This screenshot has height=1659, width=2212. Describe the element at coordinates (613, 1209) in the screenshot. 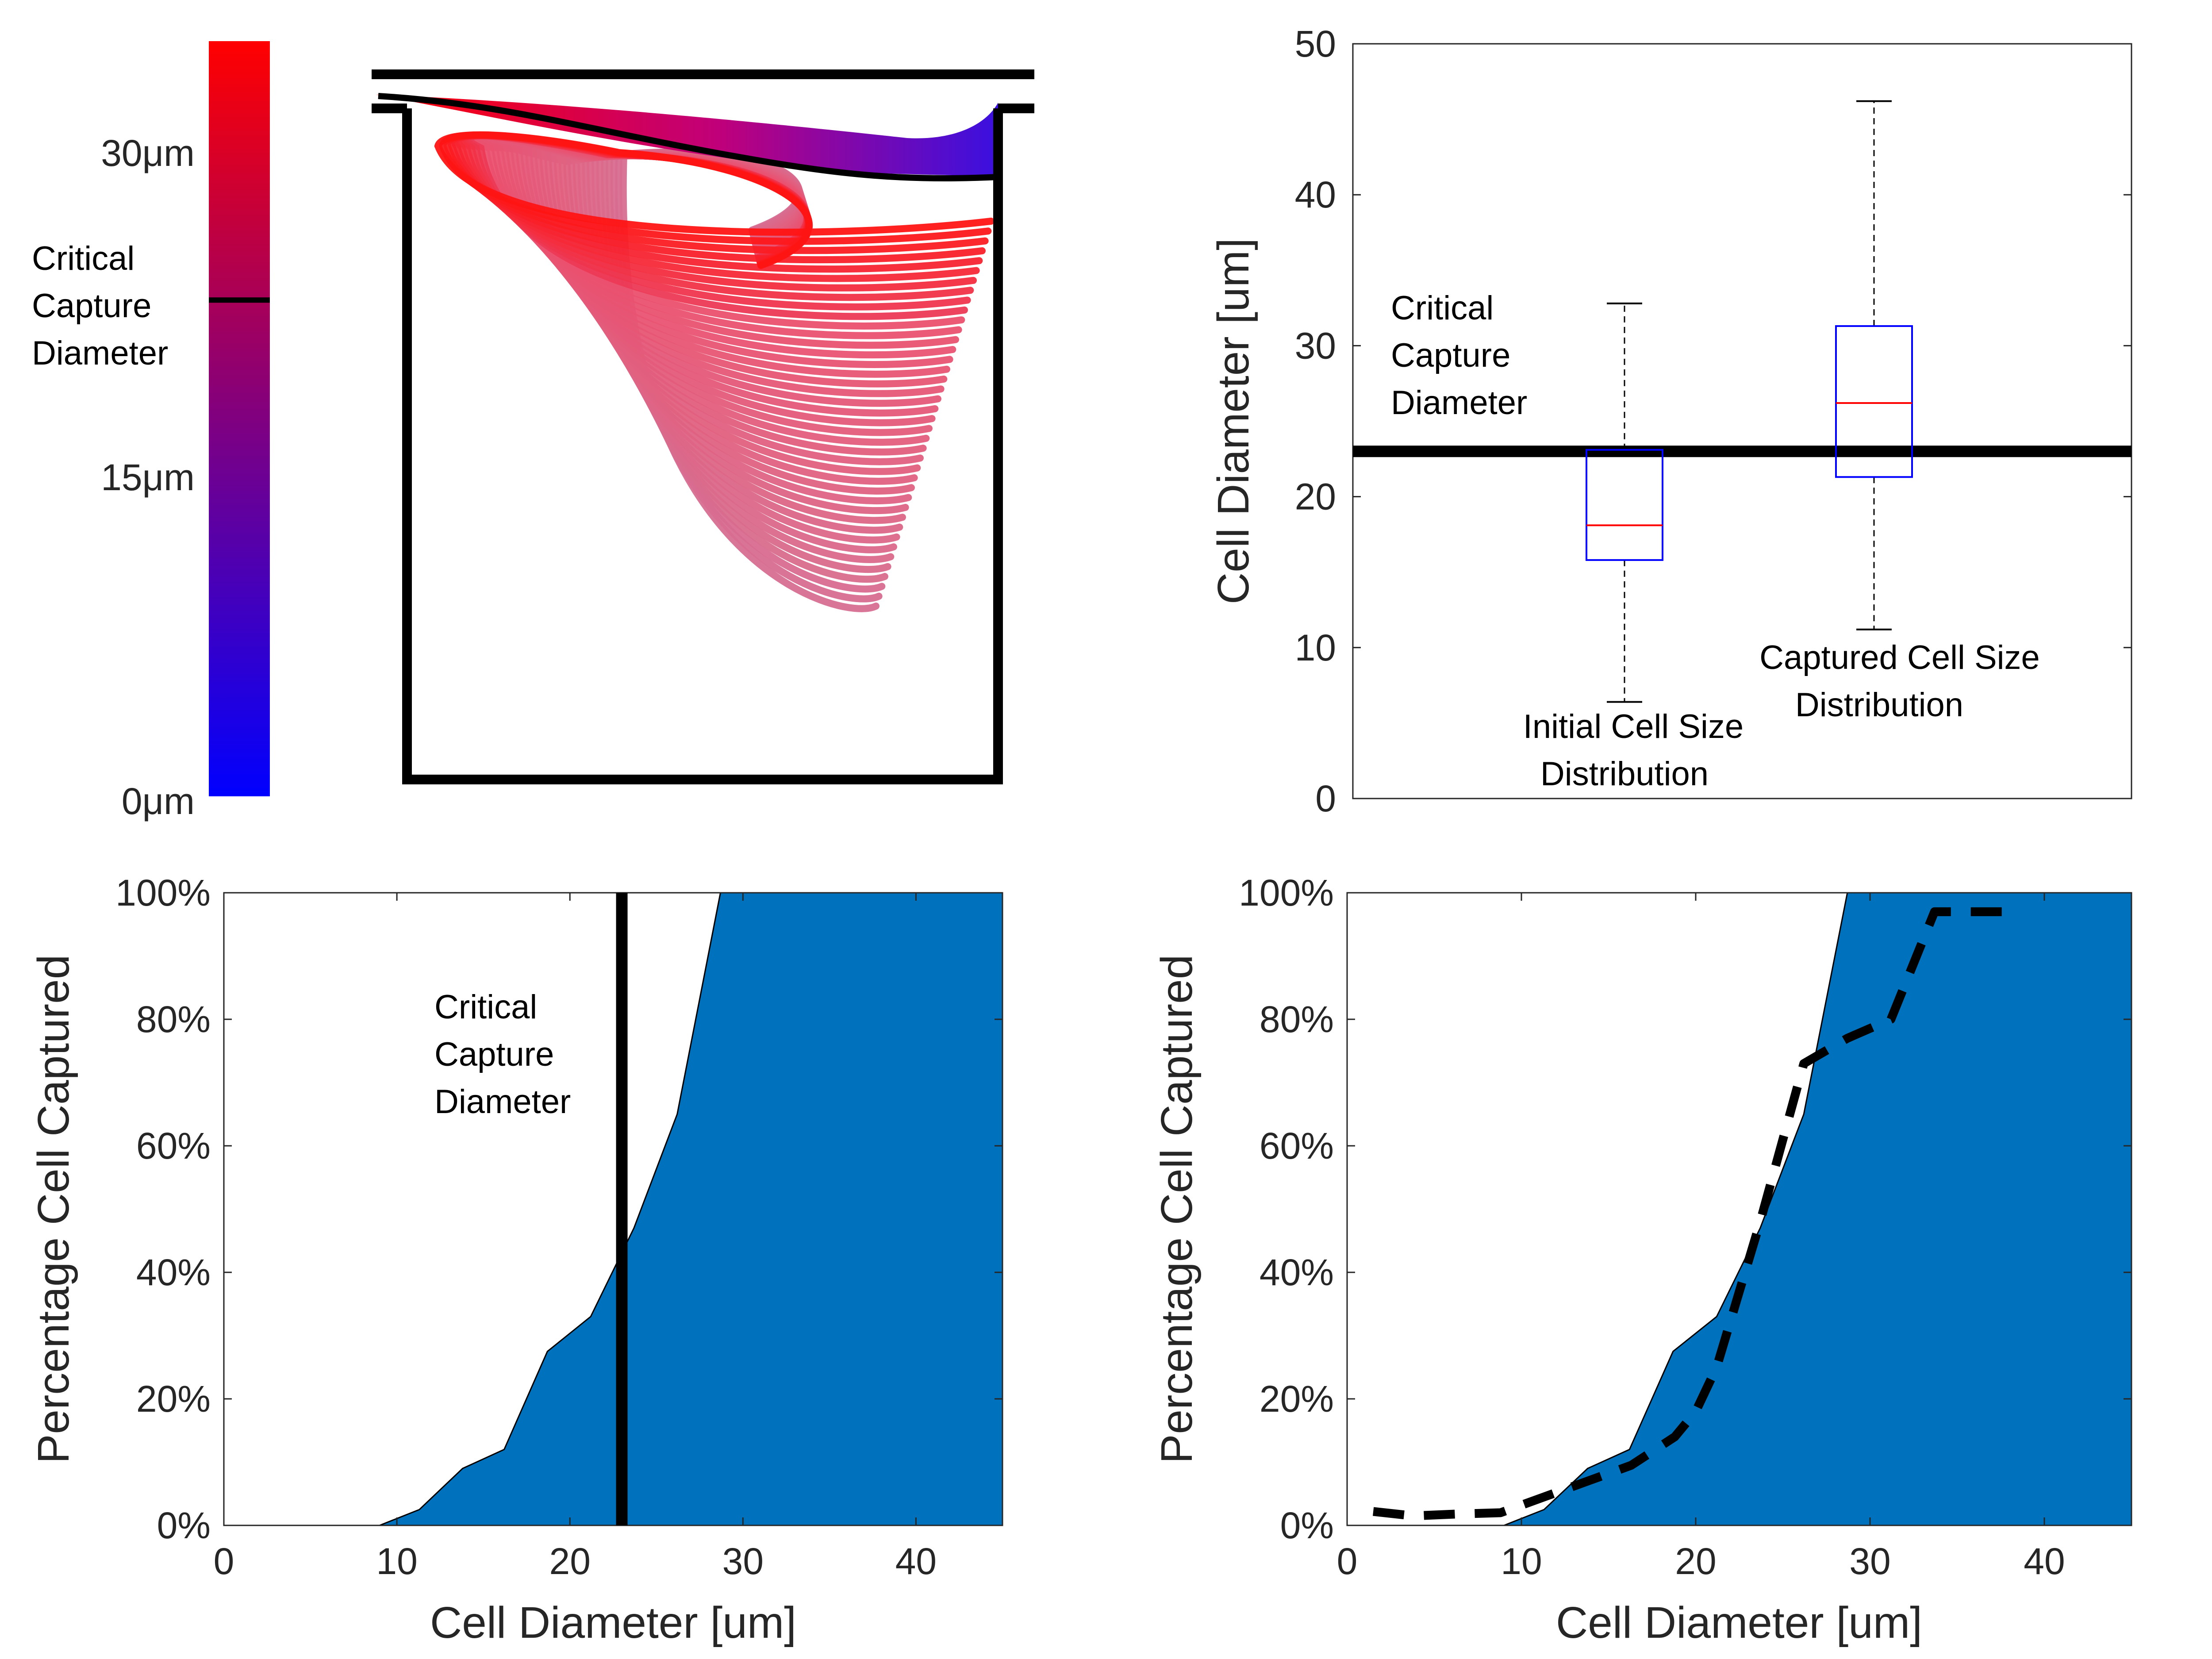

I see `capture-area-left-axes-frame` at that location.